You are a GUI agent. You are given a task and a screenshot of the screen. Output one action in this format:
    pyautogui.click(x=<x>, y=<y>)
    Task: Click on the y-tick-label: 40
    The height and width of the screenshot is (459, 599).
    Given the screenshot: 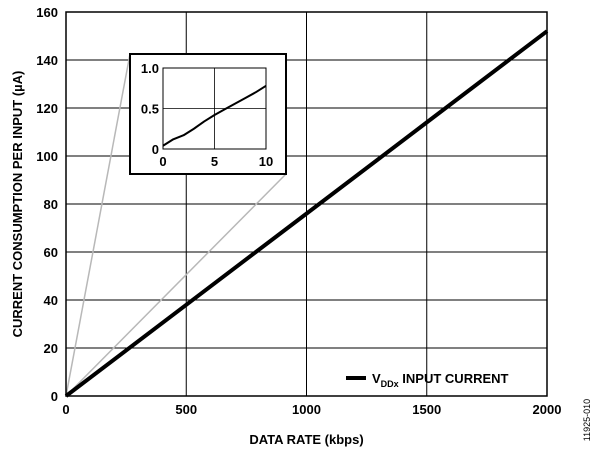 What is the action you would take?
    pyautogui.click(x=51, y=300)
    